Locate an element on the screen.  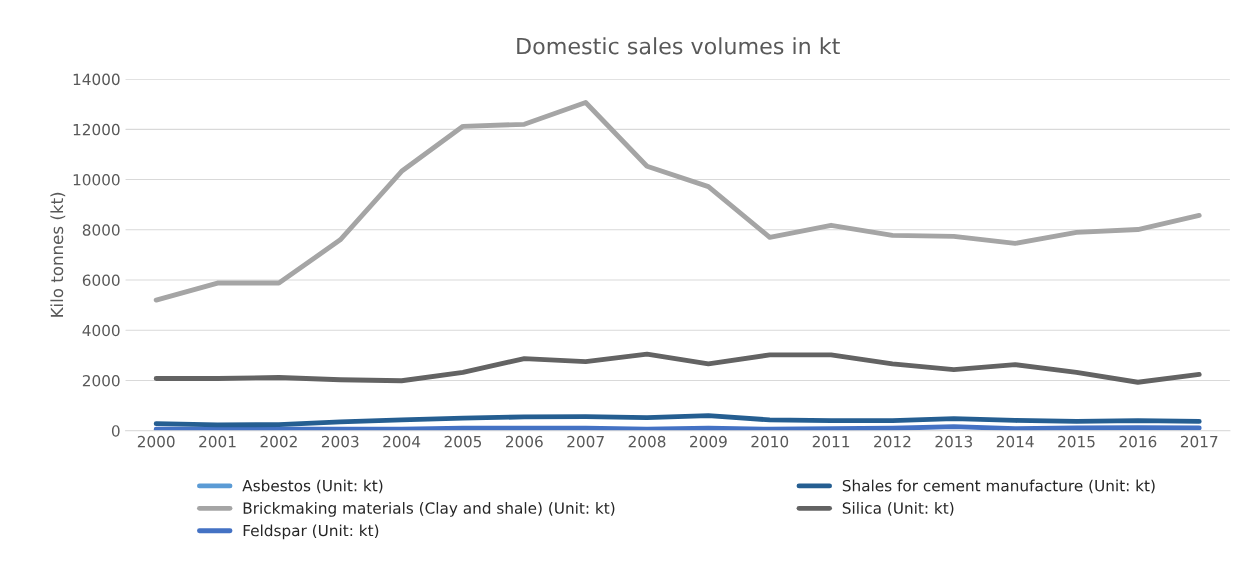
y-tick-label: 14000 is located at coordinates (96, 79).